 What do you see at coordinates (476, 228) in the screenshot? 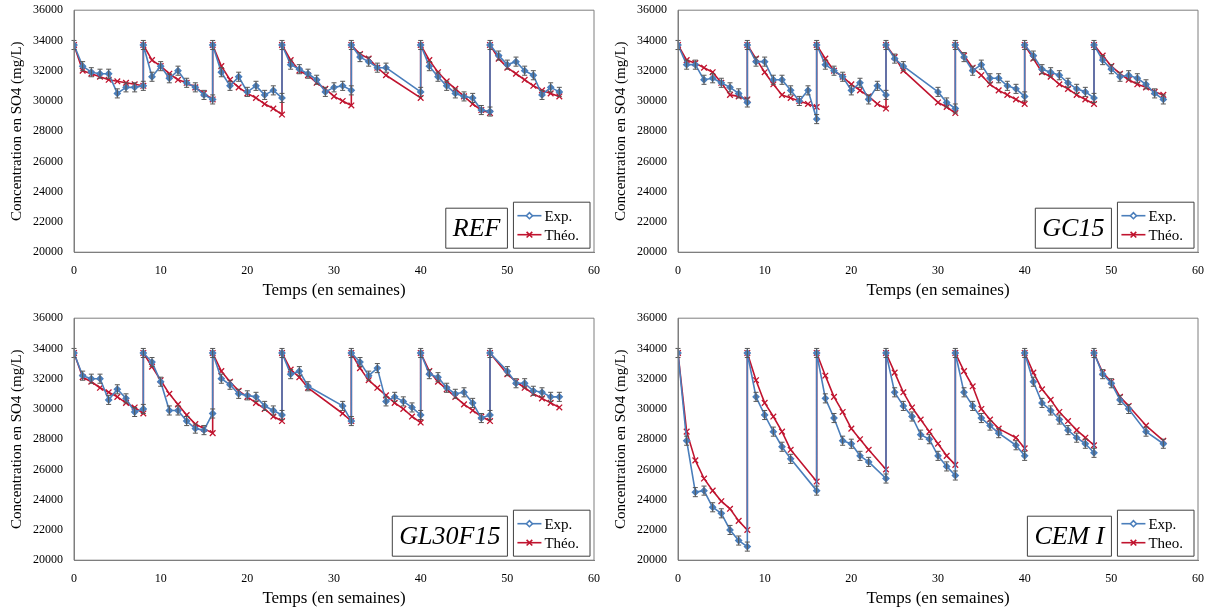
I see `annotation: REF` at bounding box center [476, 228].